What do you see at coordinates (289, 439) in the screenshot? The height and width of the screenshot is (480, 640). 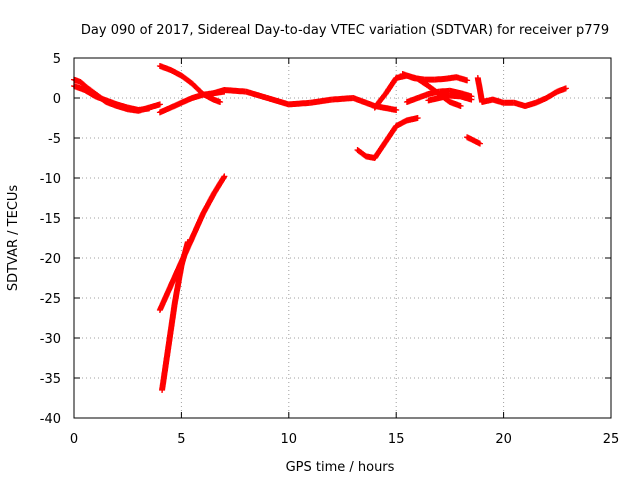 I see `x-tick-label: 10` at bounding box center [289, 439].